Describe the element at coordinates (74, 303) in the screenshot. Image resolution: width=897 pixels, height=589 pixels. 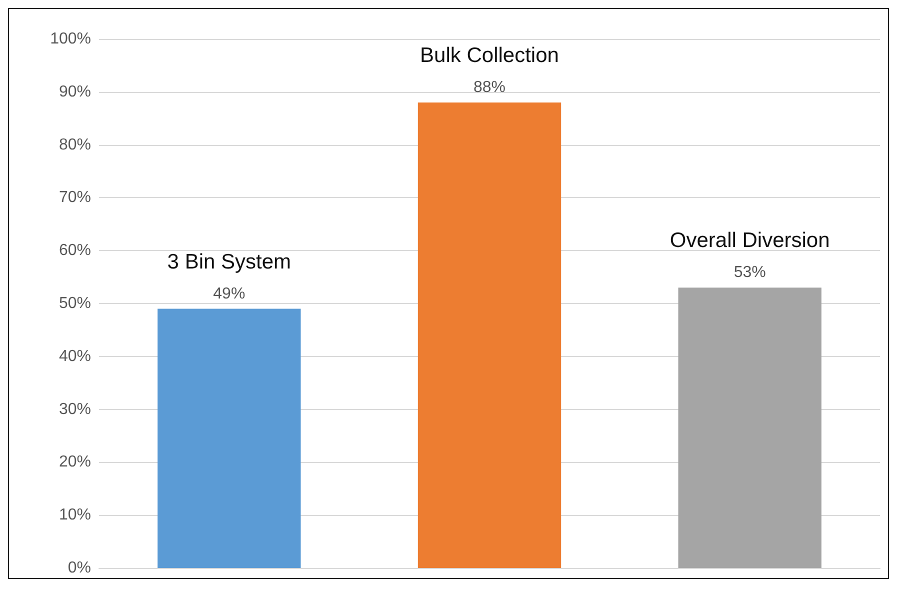
I see `y-tick-label: 50%` at that location.